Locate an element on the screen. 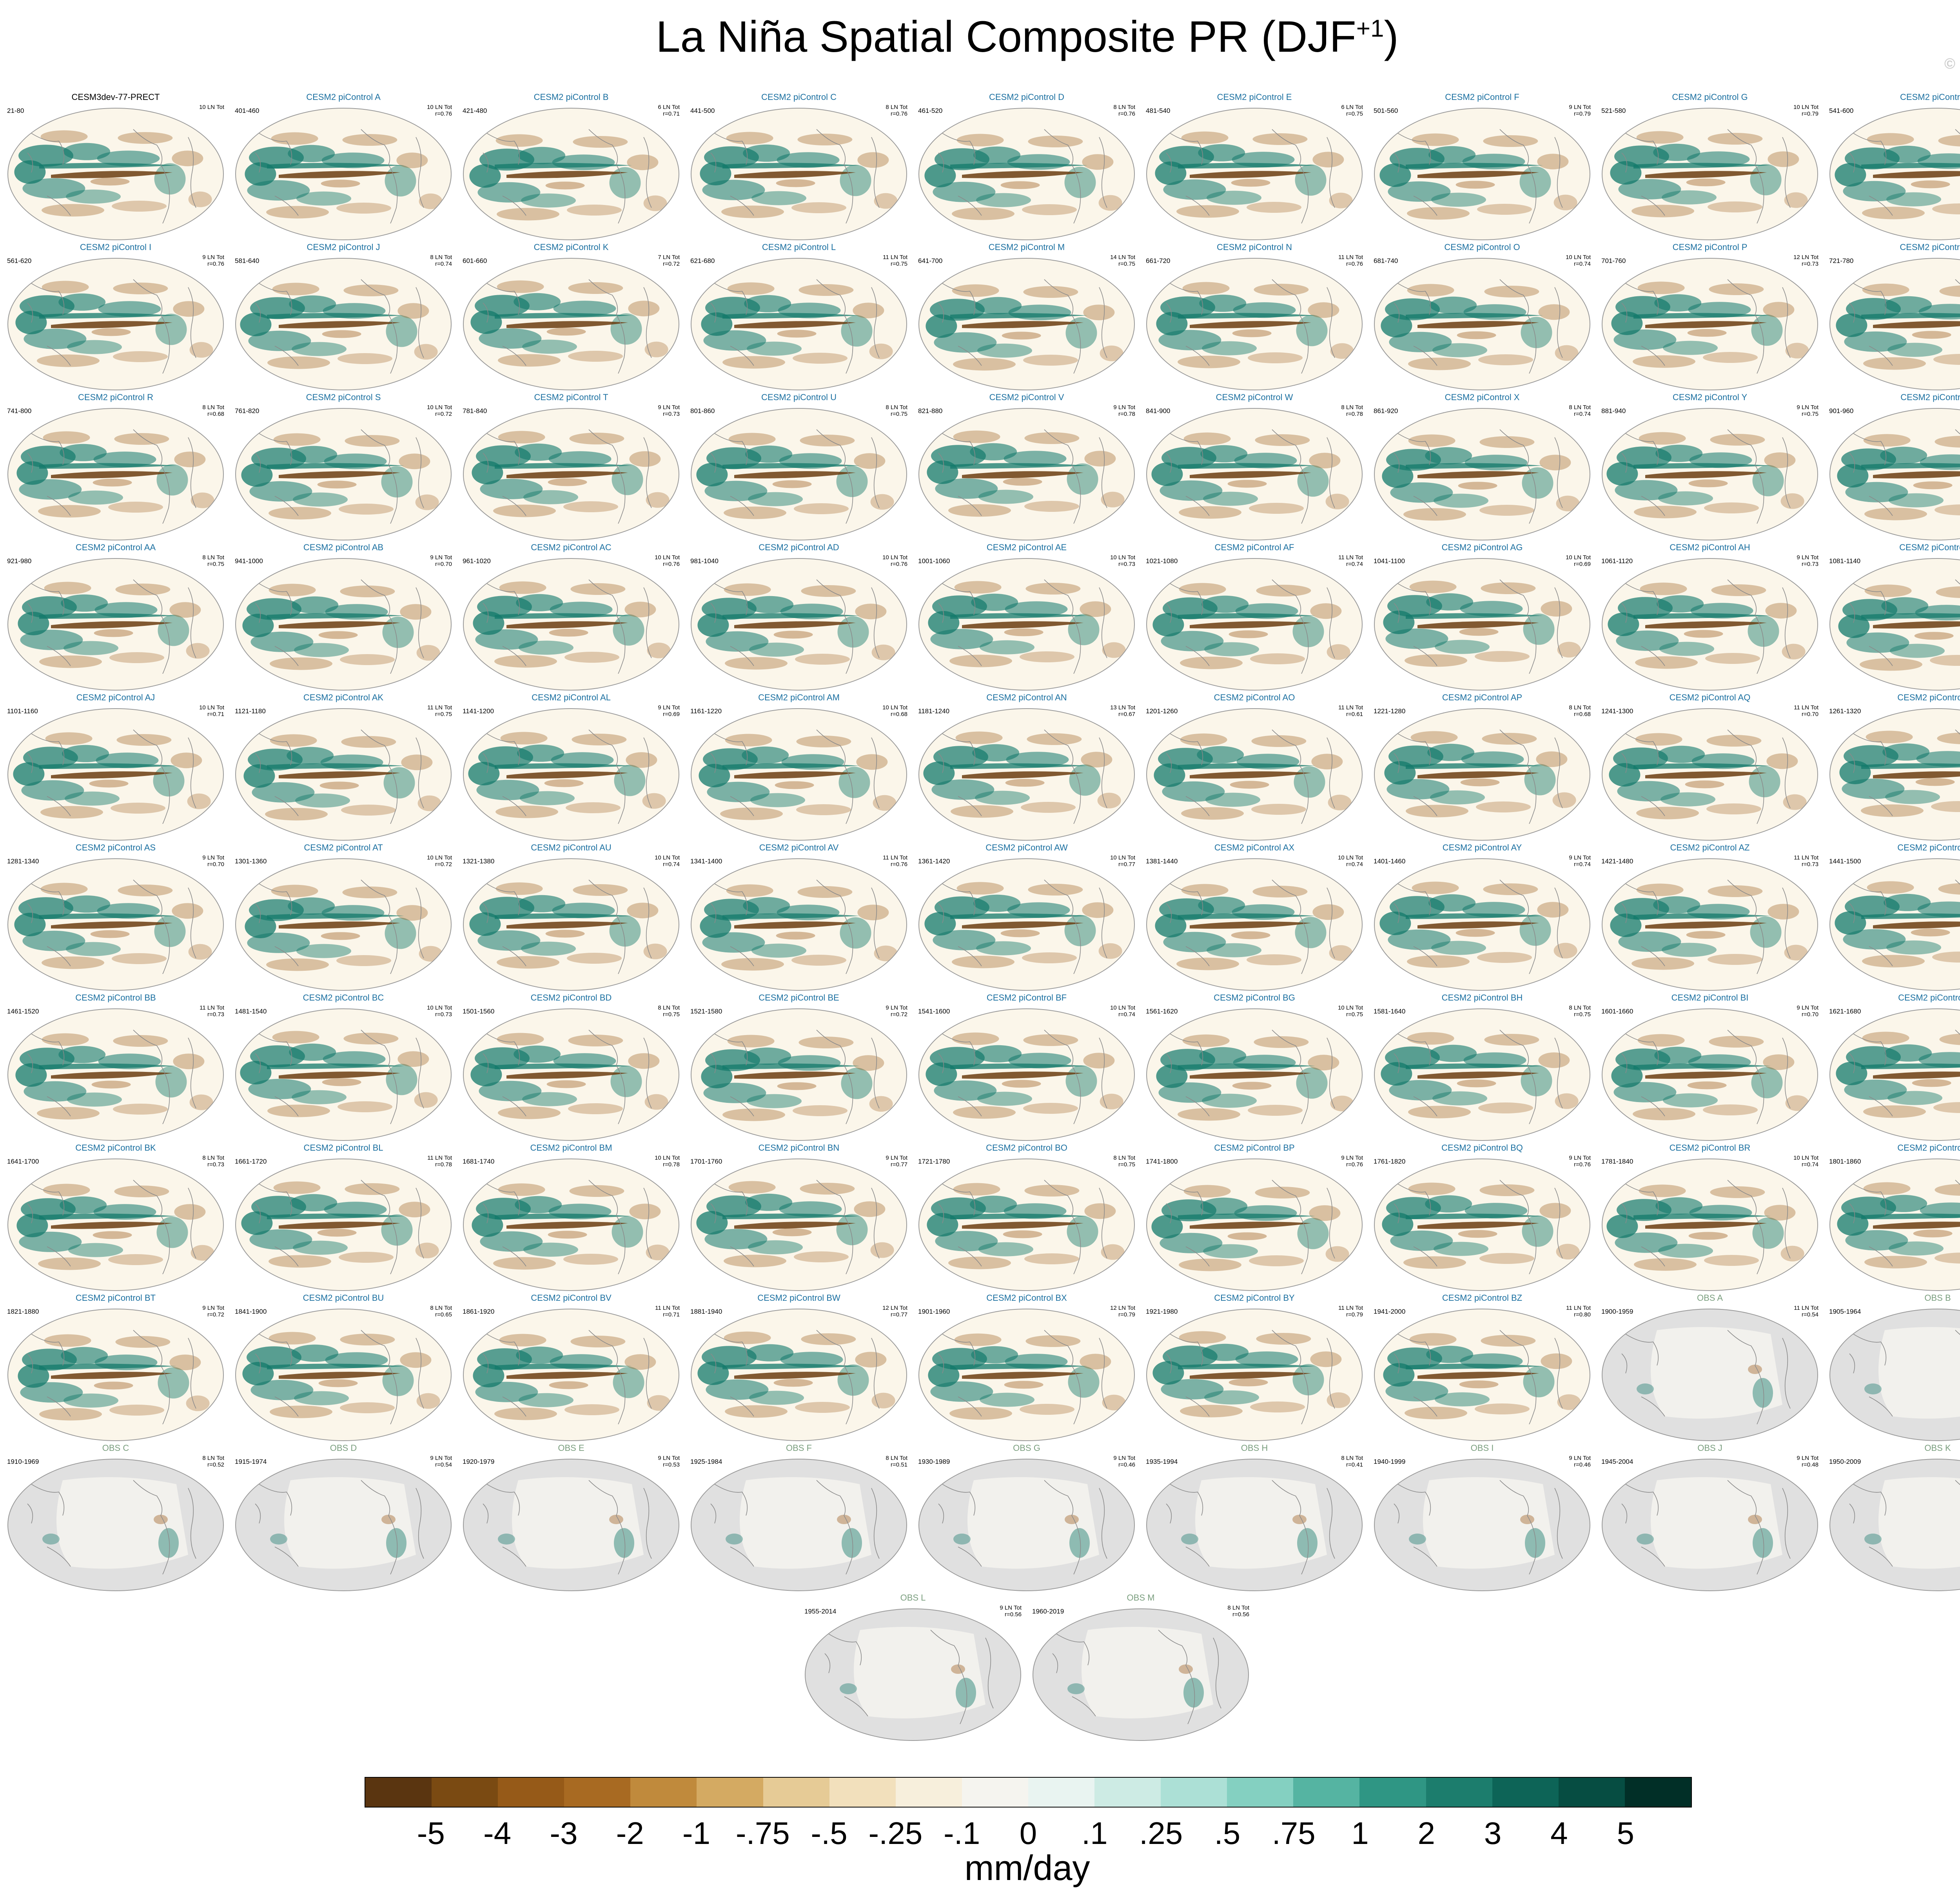 This screenshot has width=1960, height=1900. panel-years: 1201-1260 is located at coordinates (1162, 711).